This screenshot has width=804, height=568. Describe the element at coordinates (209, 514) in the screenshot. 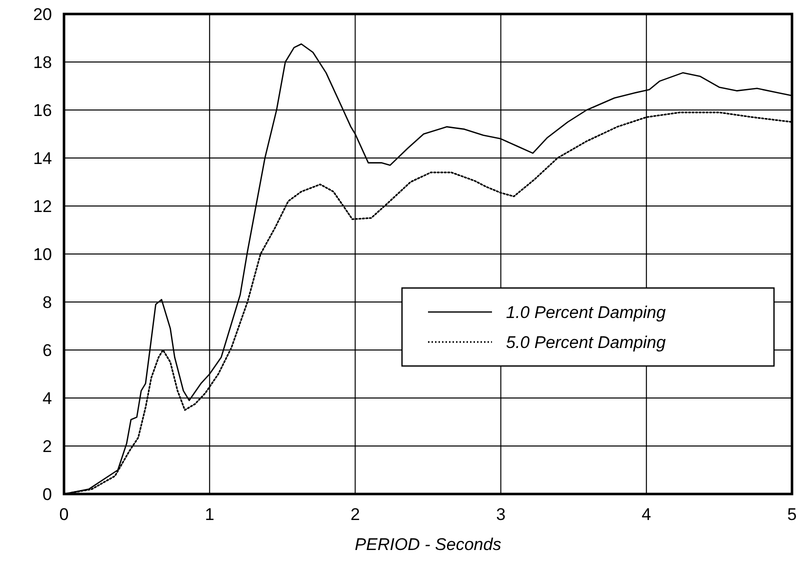

I see `x-tick-label: 1` at that location.